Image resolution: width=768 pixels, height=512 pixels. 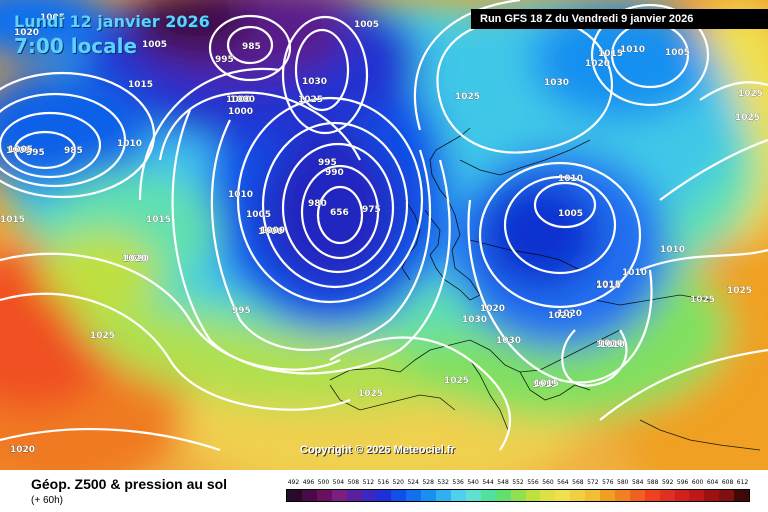 What do you see at coordinates (398, 482) in the screenshot?
I see `color-scale-label: 520` at bounding box center [398, 482].